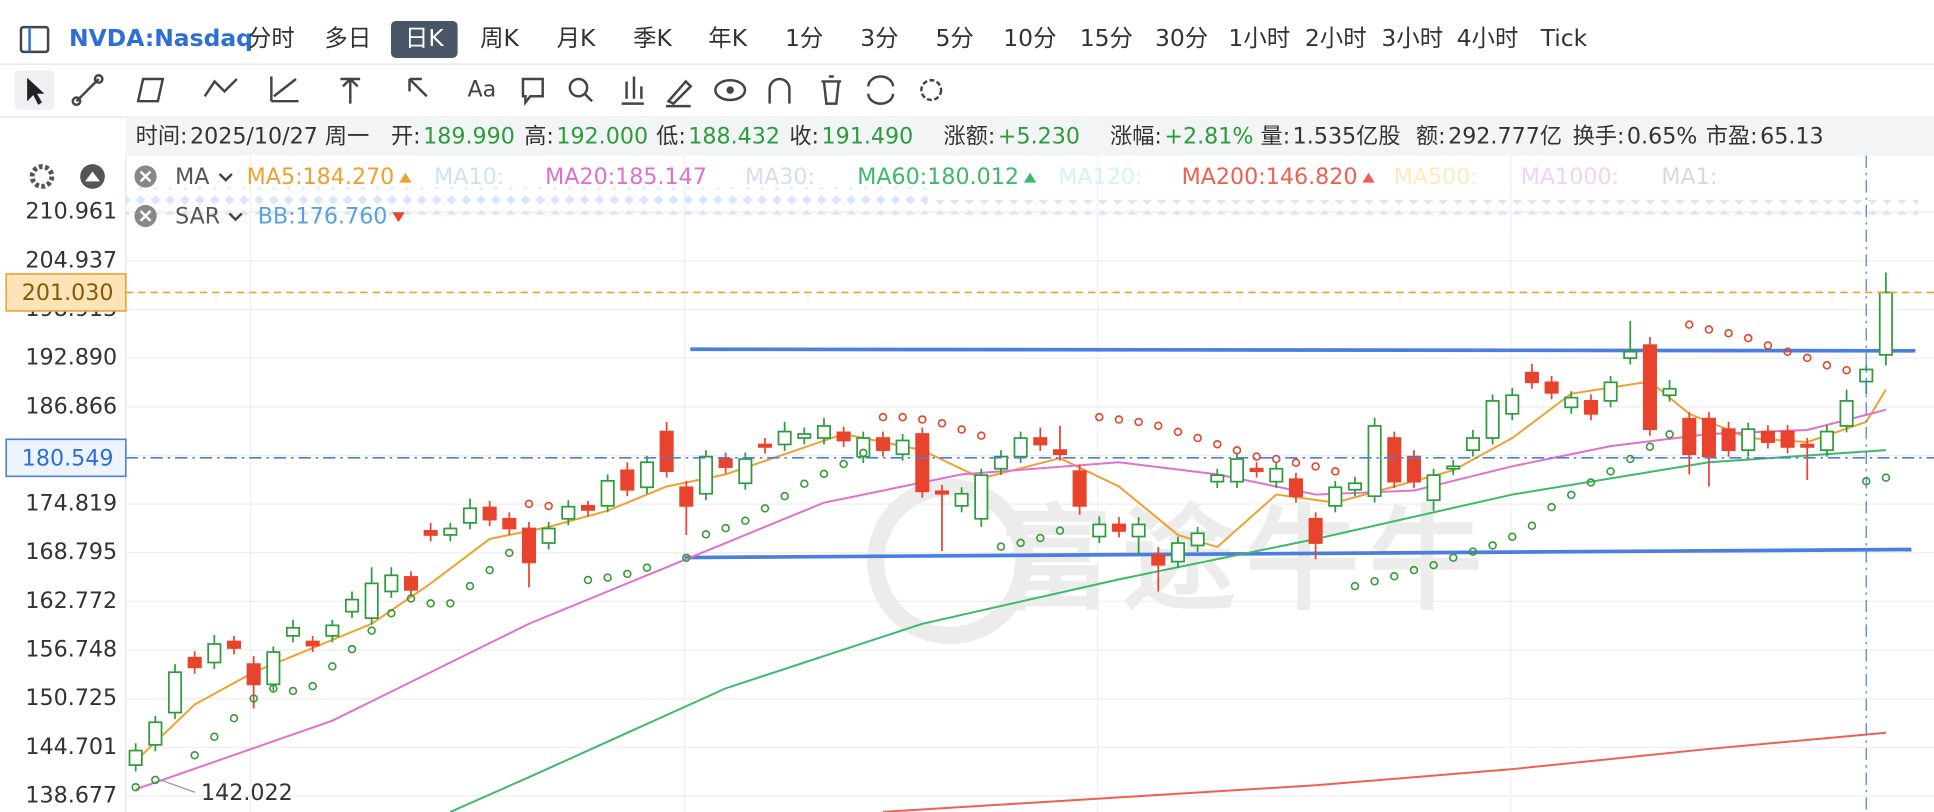  What do you see at coordinates (730, 90) in the screenshot?
I see `visibility-tool` at bounding box center [730, 90].